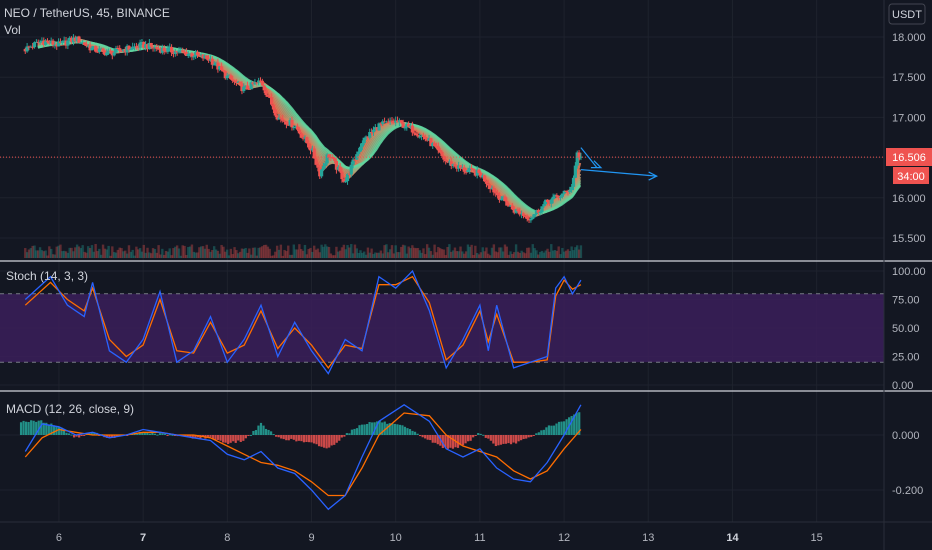 The height and width of the screenshot is (550, 932). What do you see at coordinates (619, 164) in the screenshot?
I see `projection-arrow` at bounding box center [619, 164].